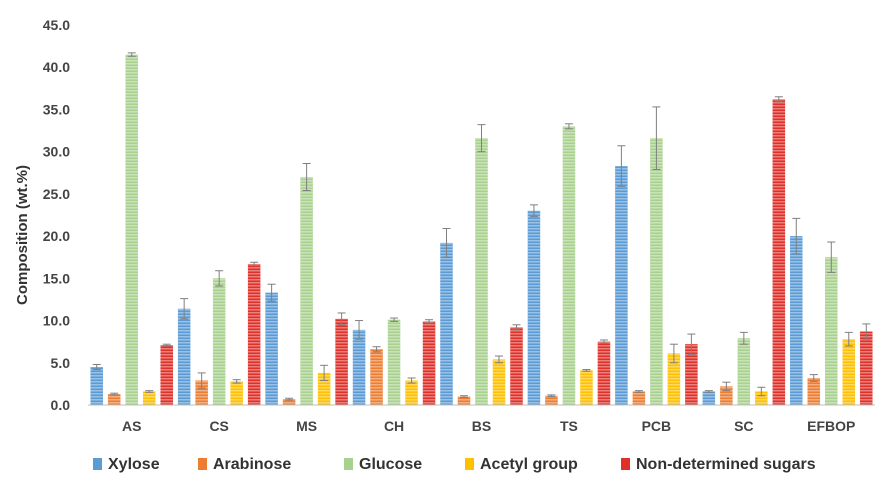  Describe the element at coordinates (56, 109) in the screenshot. I see `y-tick-label: 35.0` at that location.